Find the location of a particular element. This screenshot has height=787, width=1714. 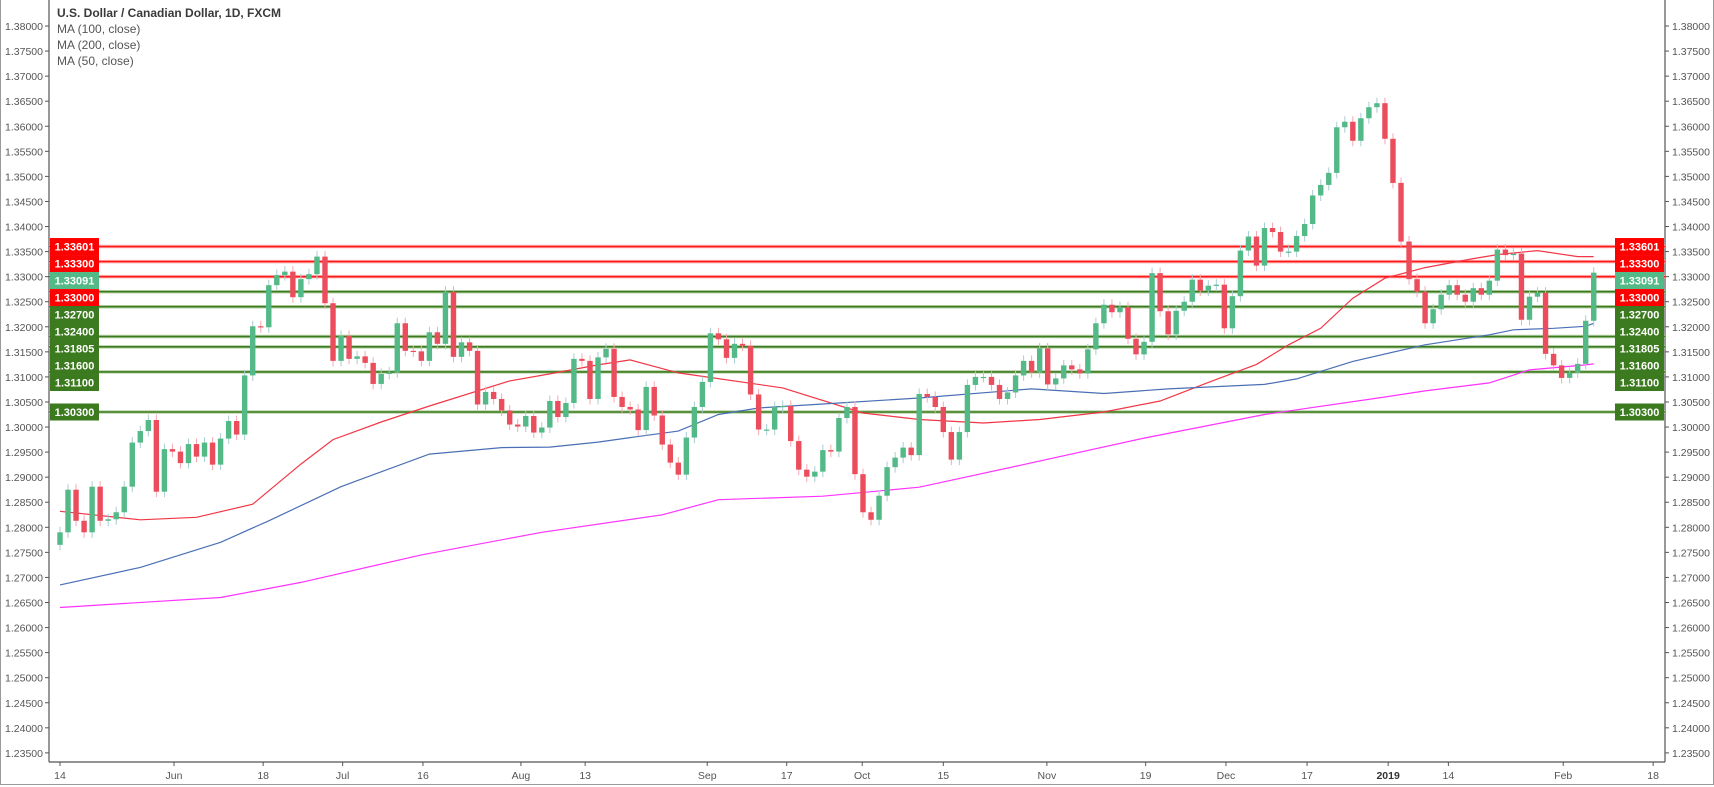

study-ma200: MA (200, close) is located at coordinates (99, 45).